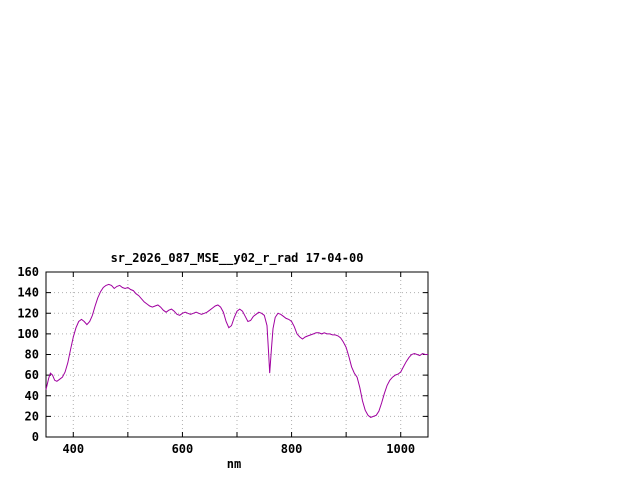 The height and width of the screenshot is (480, 640). What do you see at coordinates (292, 449) in the screenshot?
I see `x-tick-label: 800` at bounding box center [292, 449].